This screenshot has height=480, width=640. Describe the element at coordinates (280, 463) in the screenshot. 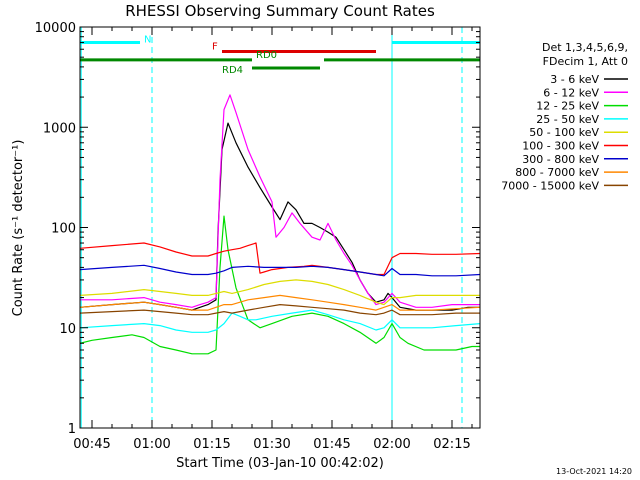

I see `x-axis-label: Start Time (03-Jan-10 00:42:02)` at that location.